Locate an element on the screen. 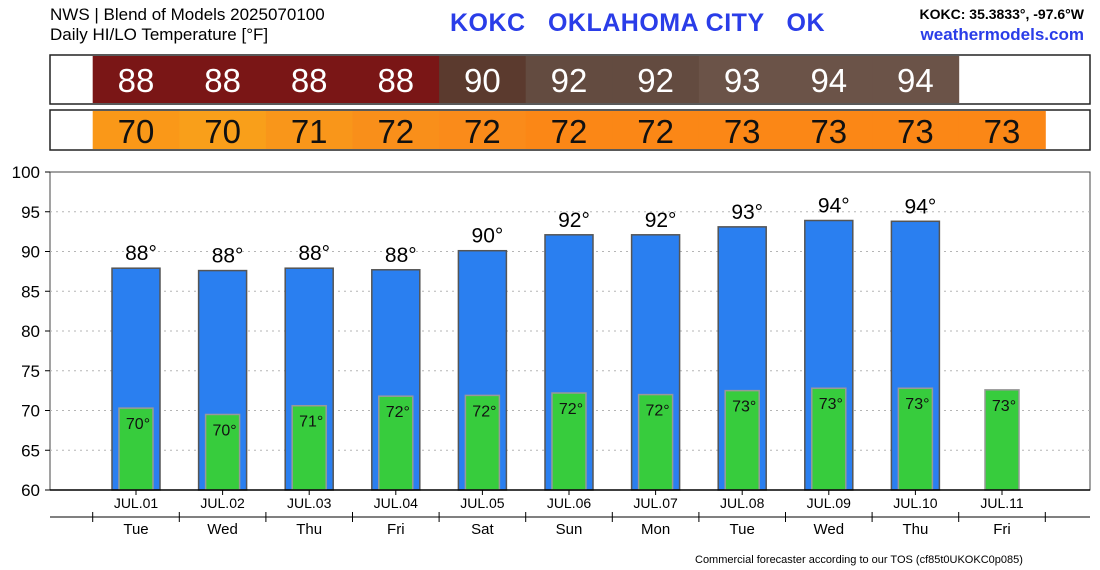 This screenshot has height=570, width=1100. x-tick-label: JUL.09 is located at coordinates (829, 503).